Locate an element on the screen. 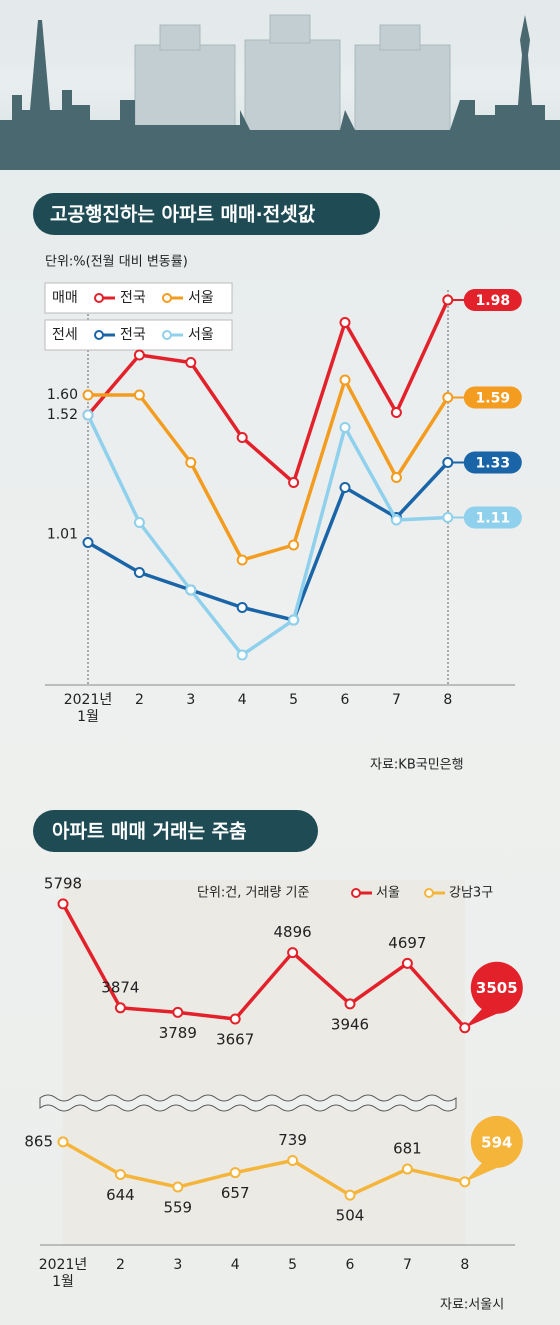 The height and width of the screenshot is (1325, 560). skyline is located at coordinates (280, 92).